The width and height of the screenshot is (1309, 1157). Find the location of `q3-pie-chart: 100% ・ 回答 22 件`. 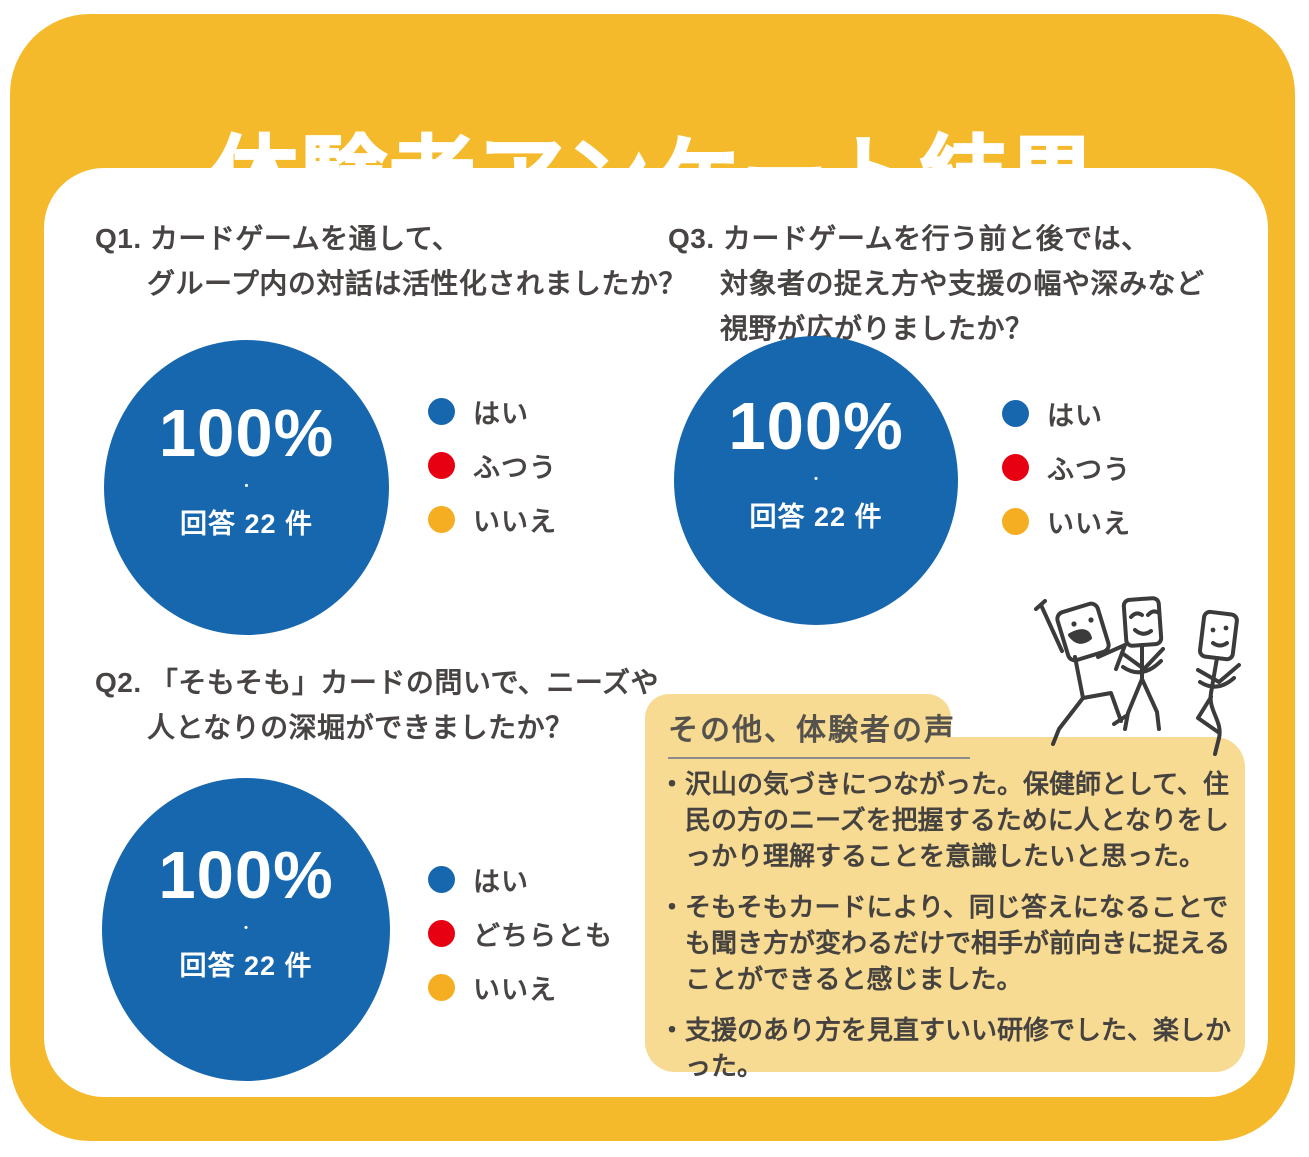

q3-pie-chart: 100% ・ 回答 22 件 is located at coordinates (816, 480).